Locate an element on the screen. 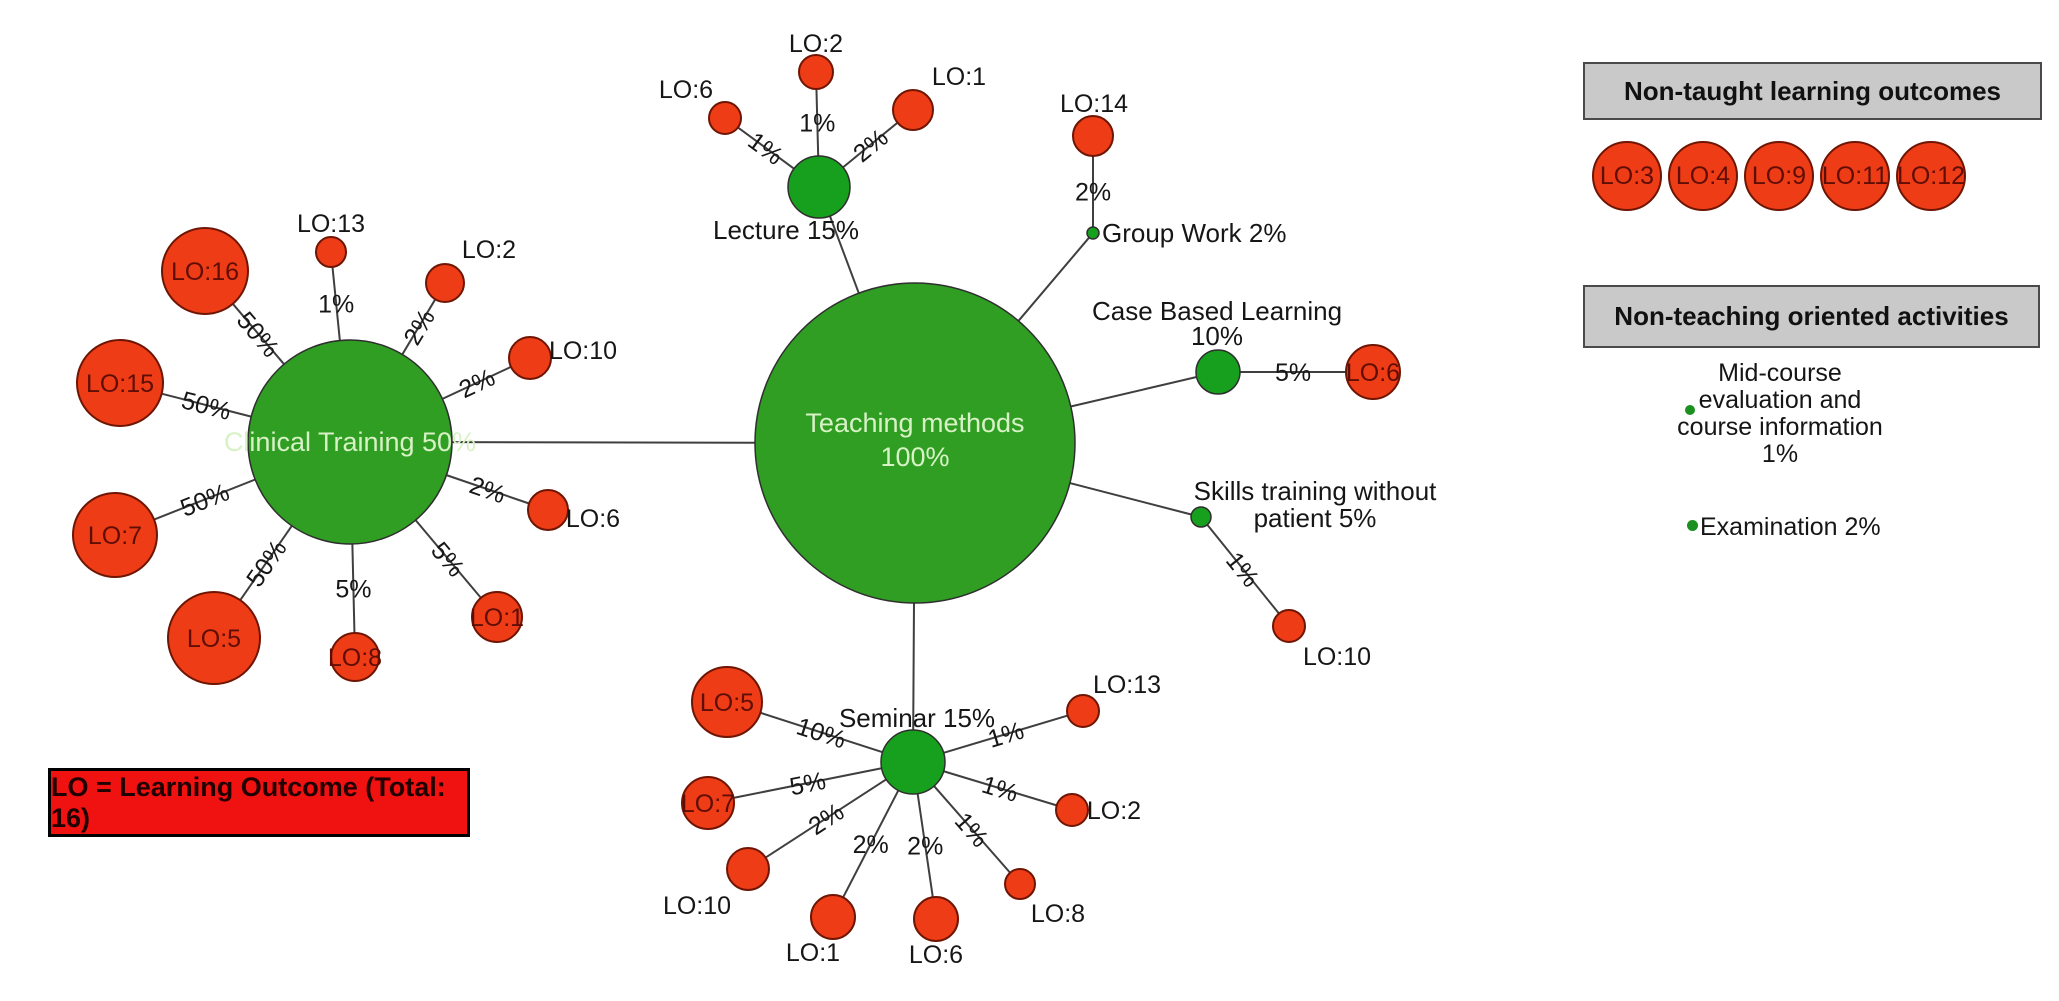 The height and width of the screenshot is (1001, 2059). edge-label-lecture-l6: 1% is located at coordinates (766, 149).